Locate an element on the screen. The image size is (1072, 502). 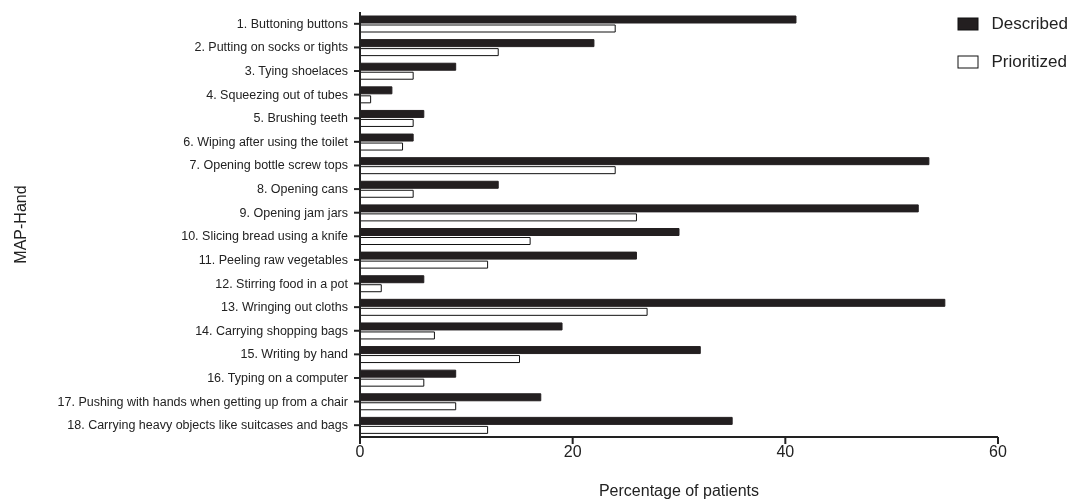
y-tick-label: 6. Wiping after using the toilet is located at coordinates (266, 141).